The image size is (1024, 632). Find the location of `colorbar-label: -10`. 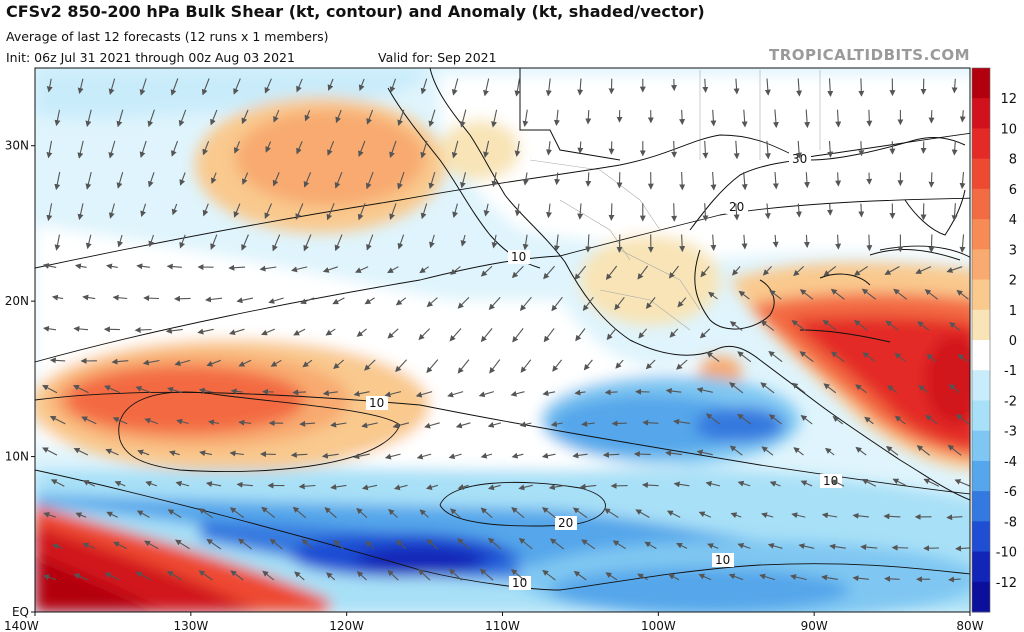

colorbar-label: -10 is located at coordinates (1006, 553).